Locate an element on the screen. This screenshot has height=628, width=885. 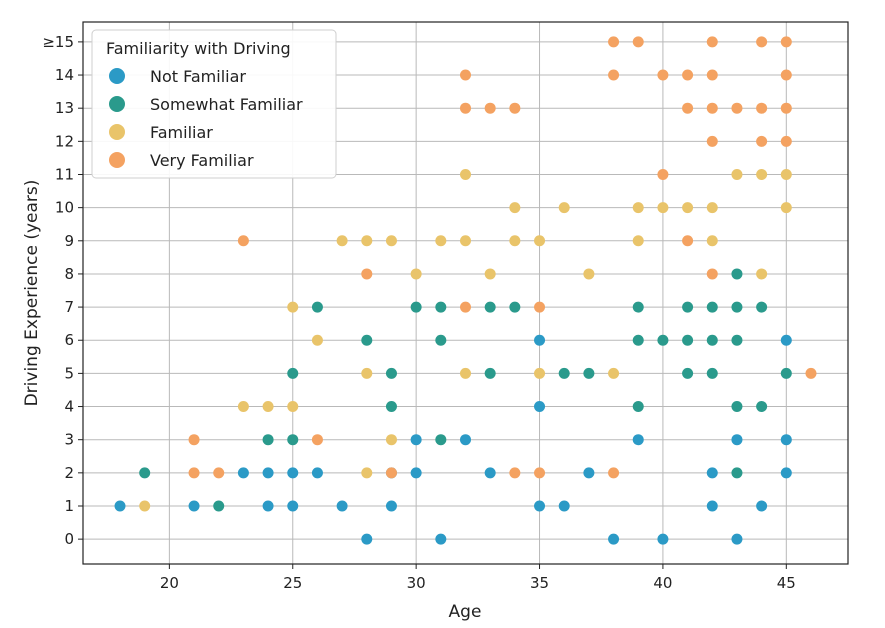
y-axis-label: Driving Experience (years) is located at coordinates (32, 293).